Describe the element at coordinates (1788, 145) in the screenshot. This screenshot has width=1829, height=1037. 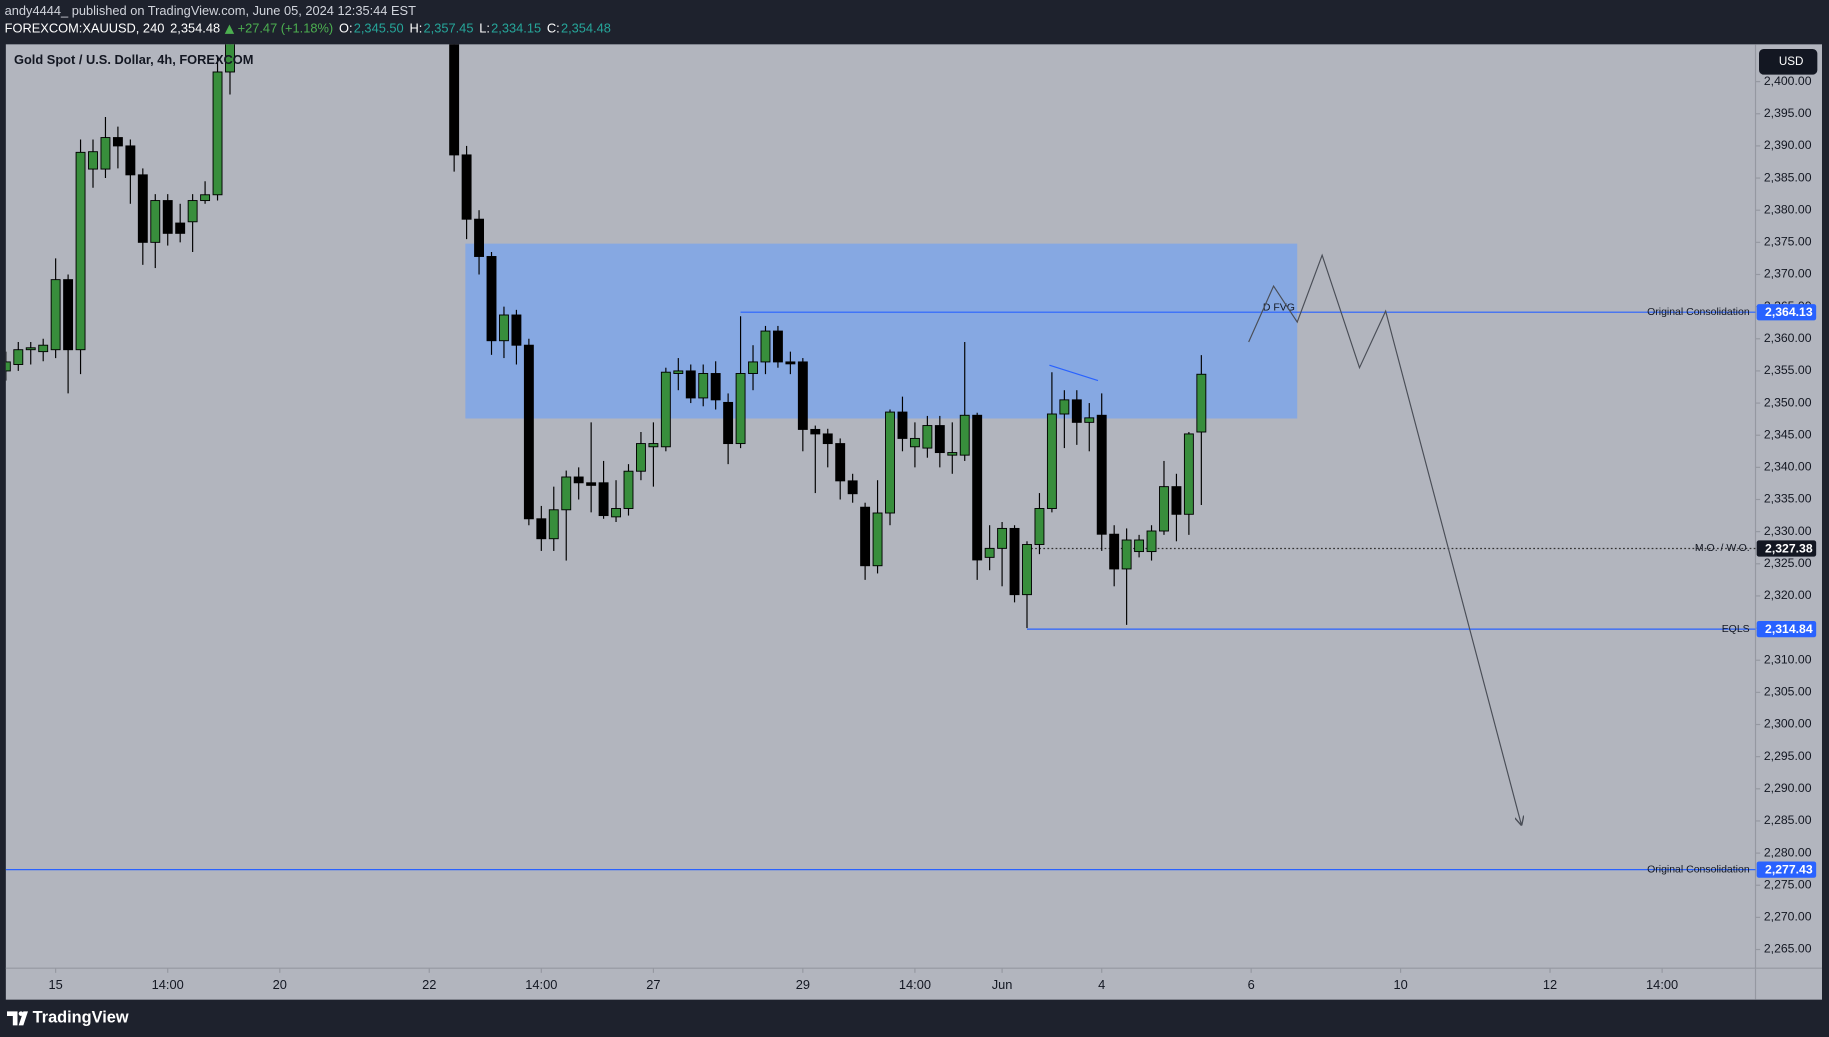
I see `y-tick-label: 2,390.00` at that location.